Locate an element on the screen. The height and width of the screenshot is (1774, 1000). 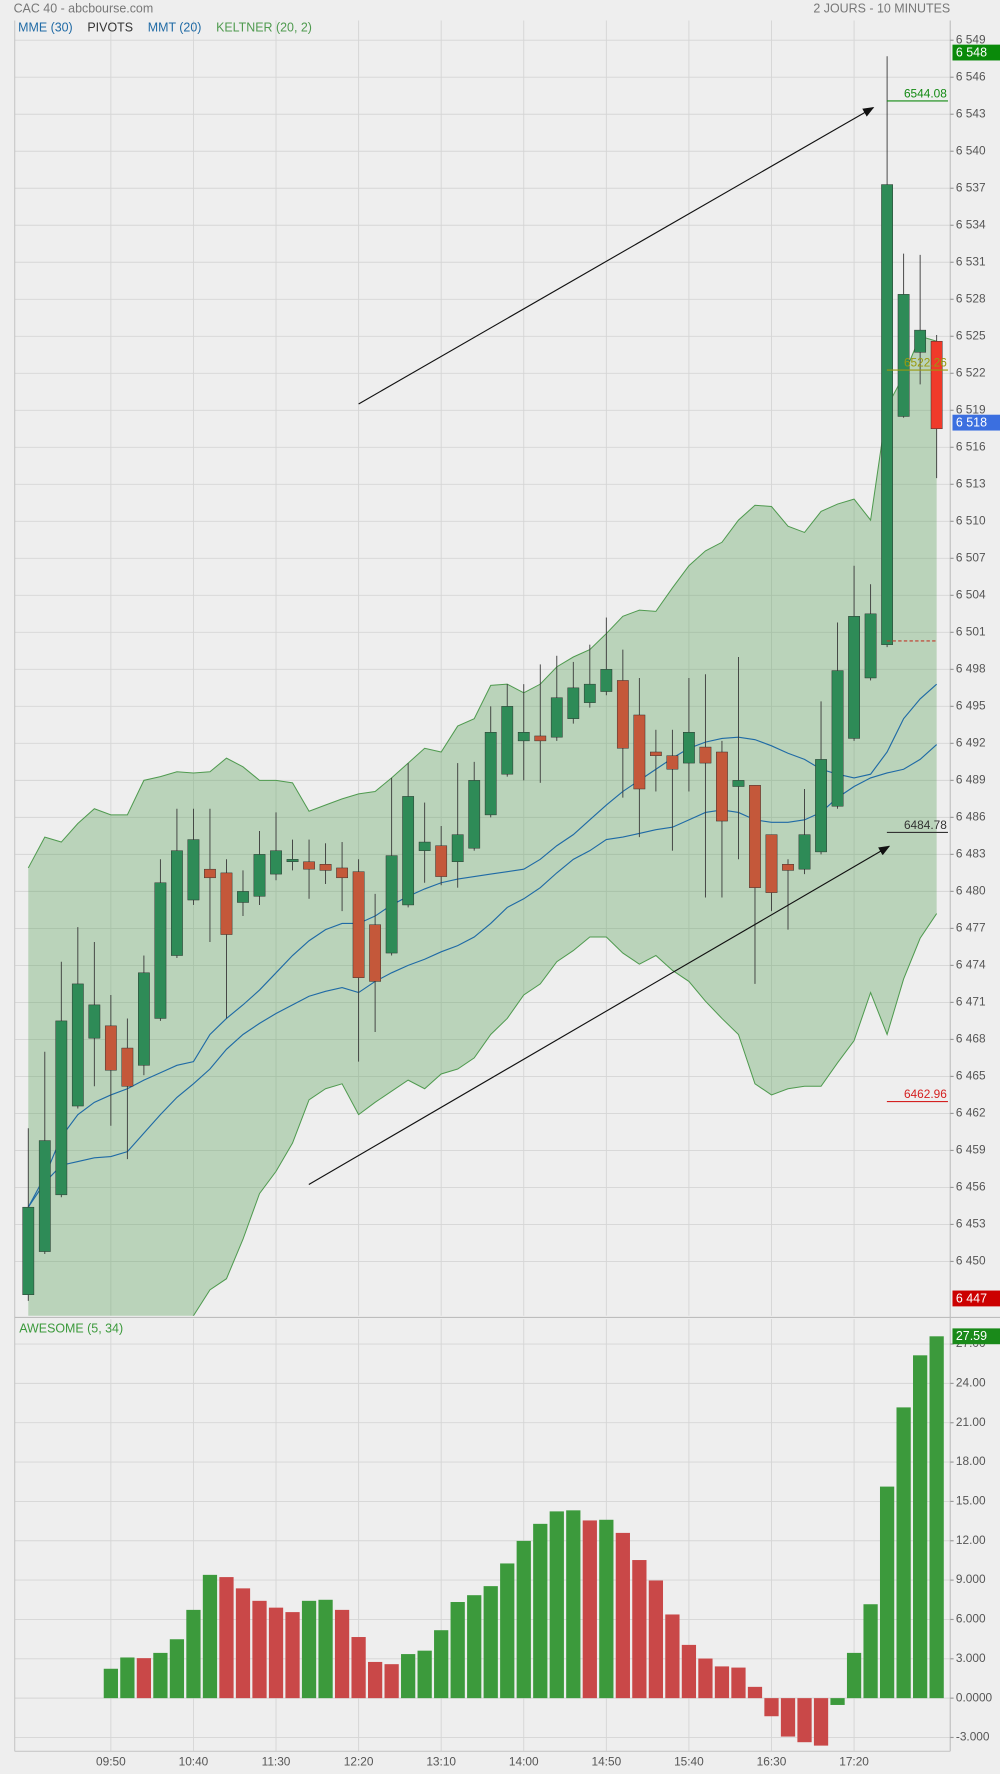
y-tick-label: 3.000 is located at coordinates (971, 1658).